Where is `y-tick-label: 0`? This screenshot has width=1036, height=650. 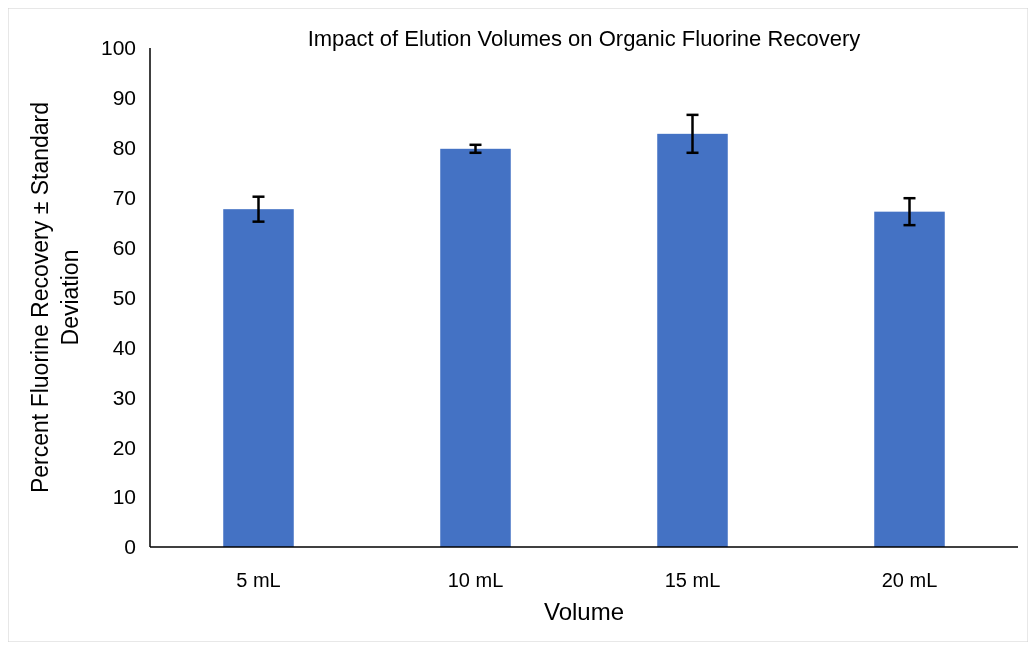
y-tick-label: 0 is located at coordinates (130, 547).